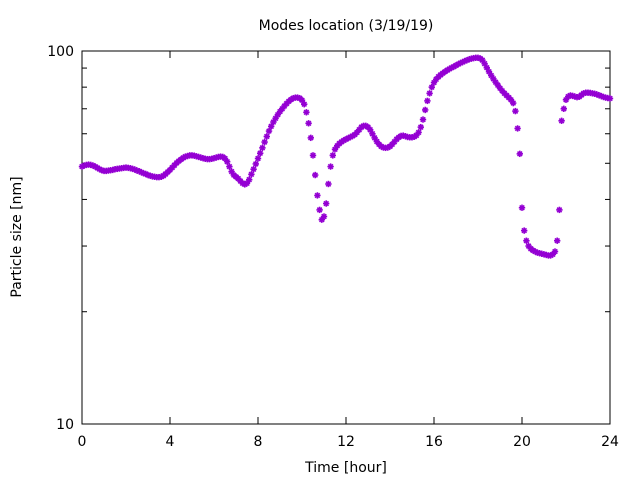 This screenshot has width=640, height=480. I want to click on x-axis-label: Time [hour], so click(345, 468).